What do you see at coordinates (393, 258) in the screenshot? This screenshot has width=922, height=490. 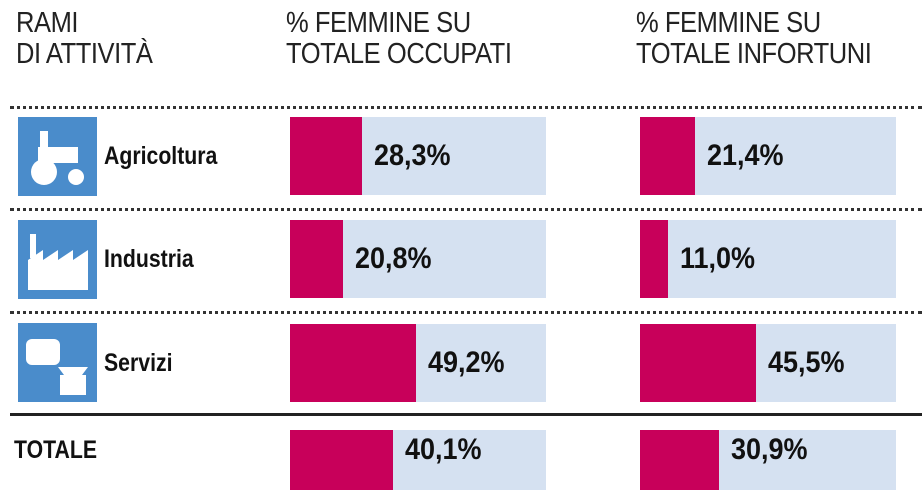 I see `value-label: 20,8%` at bounding box center [393, 258].